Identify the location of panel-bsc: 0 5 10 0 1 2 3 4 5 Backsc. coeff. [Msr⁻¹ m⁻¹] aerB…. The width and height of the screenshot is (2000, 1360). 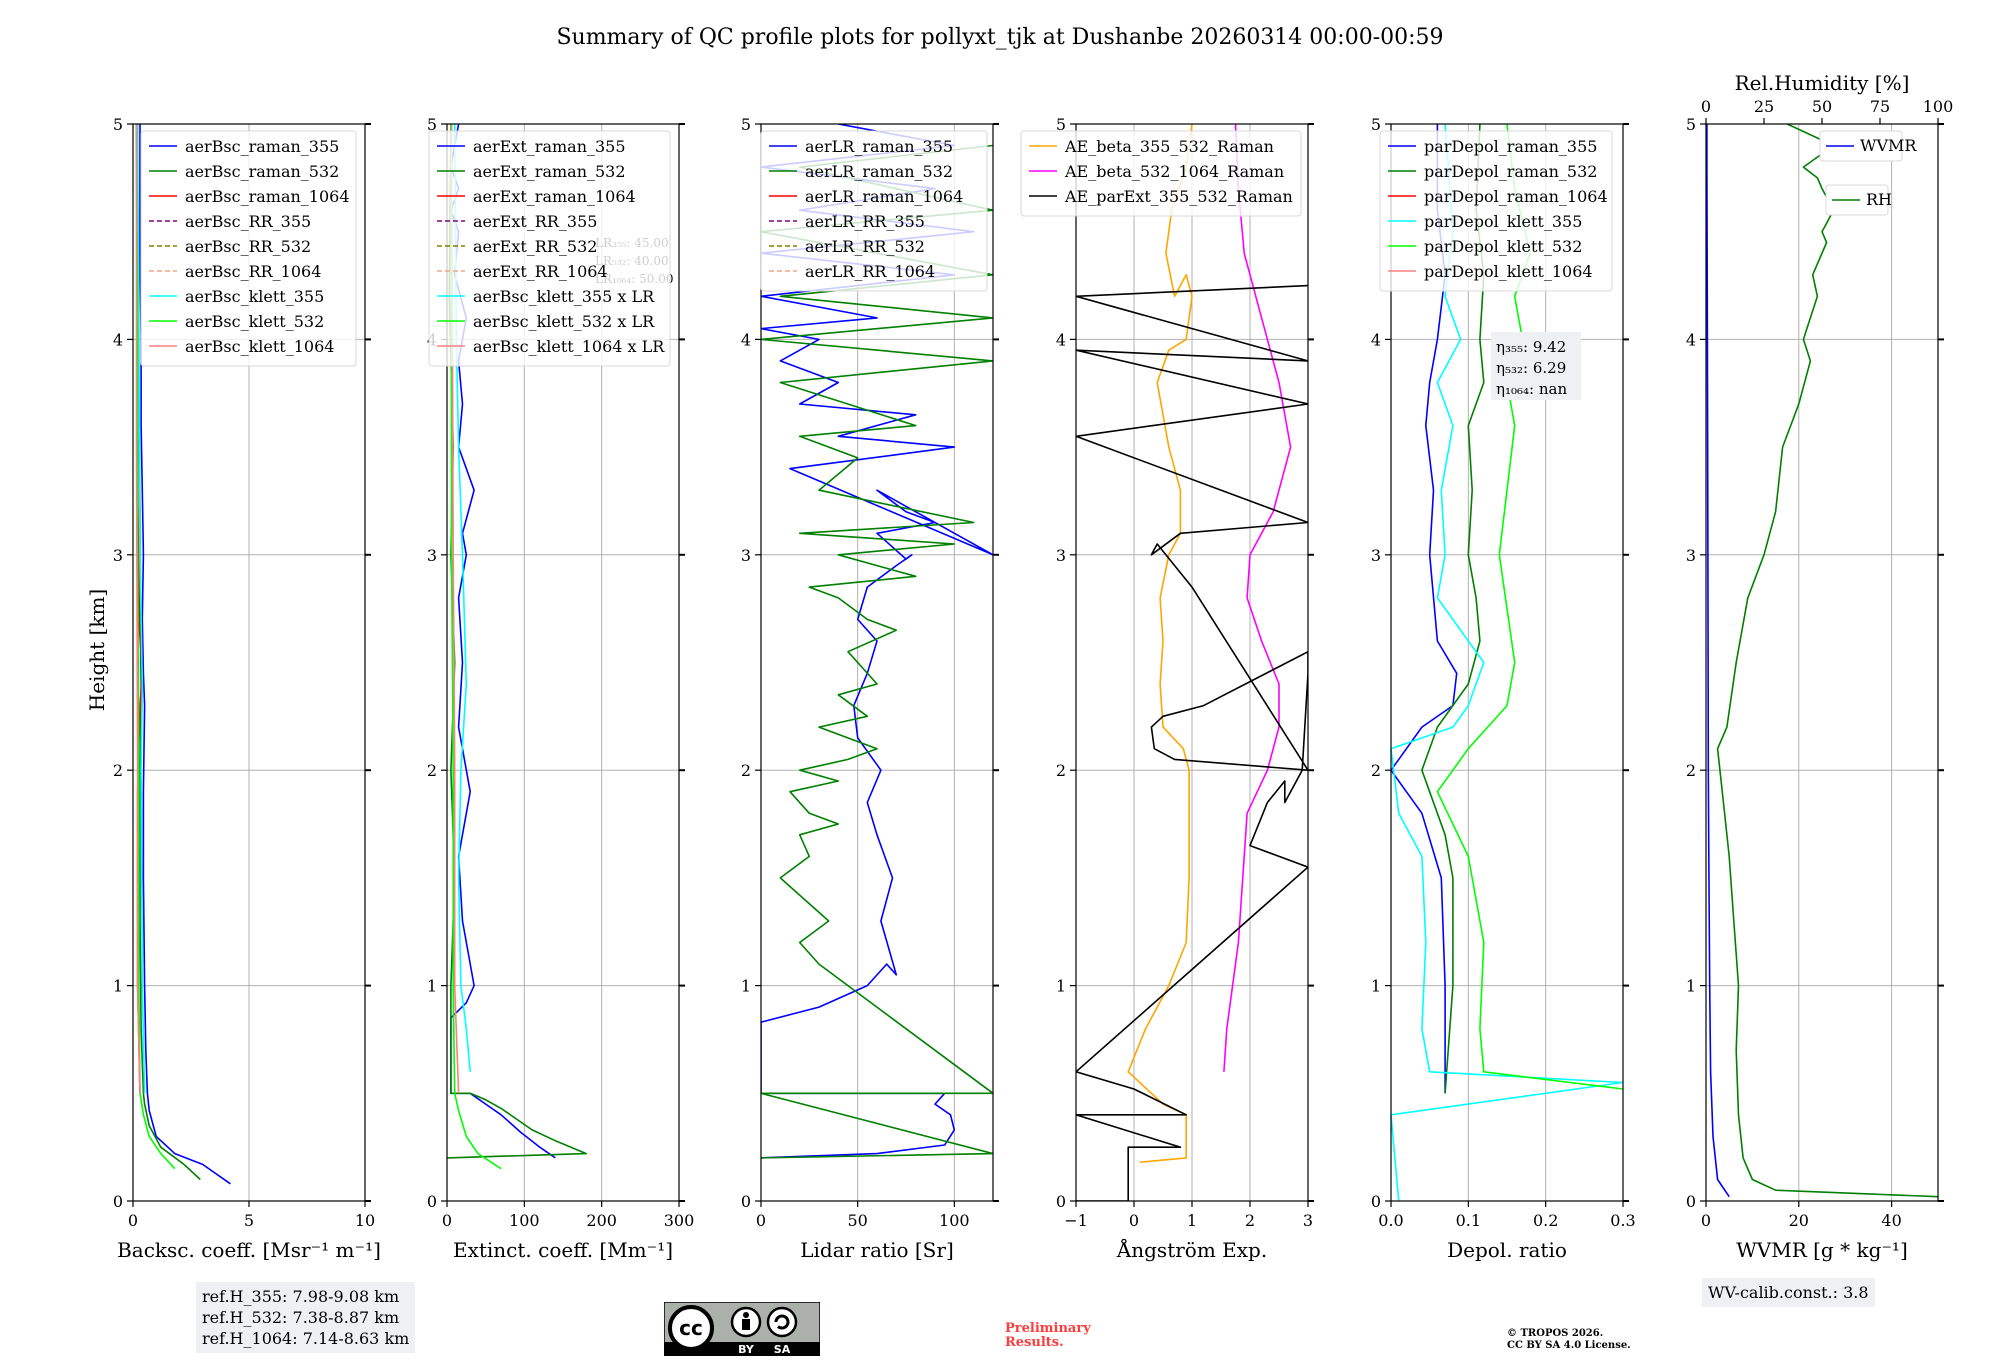
(247, 688).